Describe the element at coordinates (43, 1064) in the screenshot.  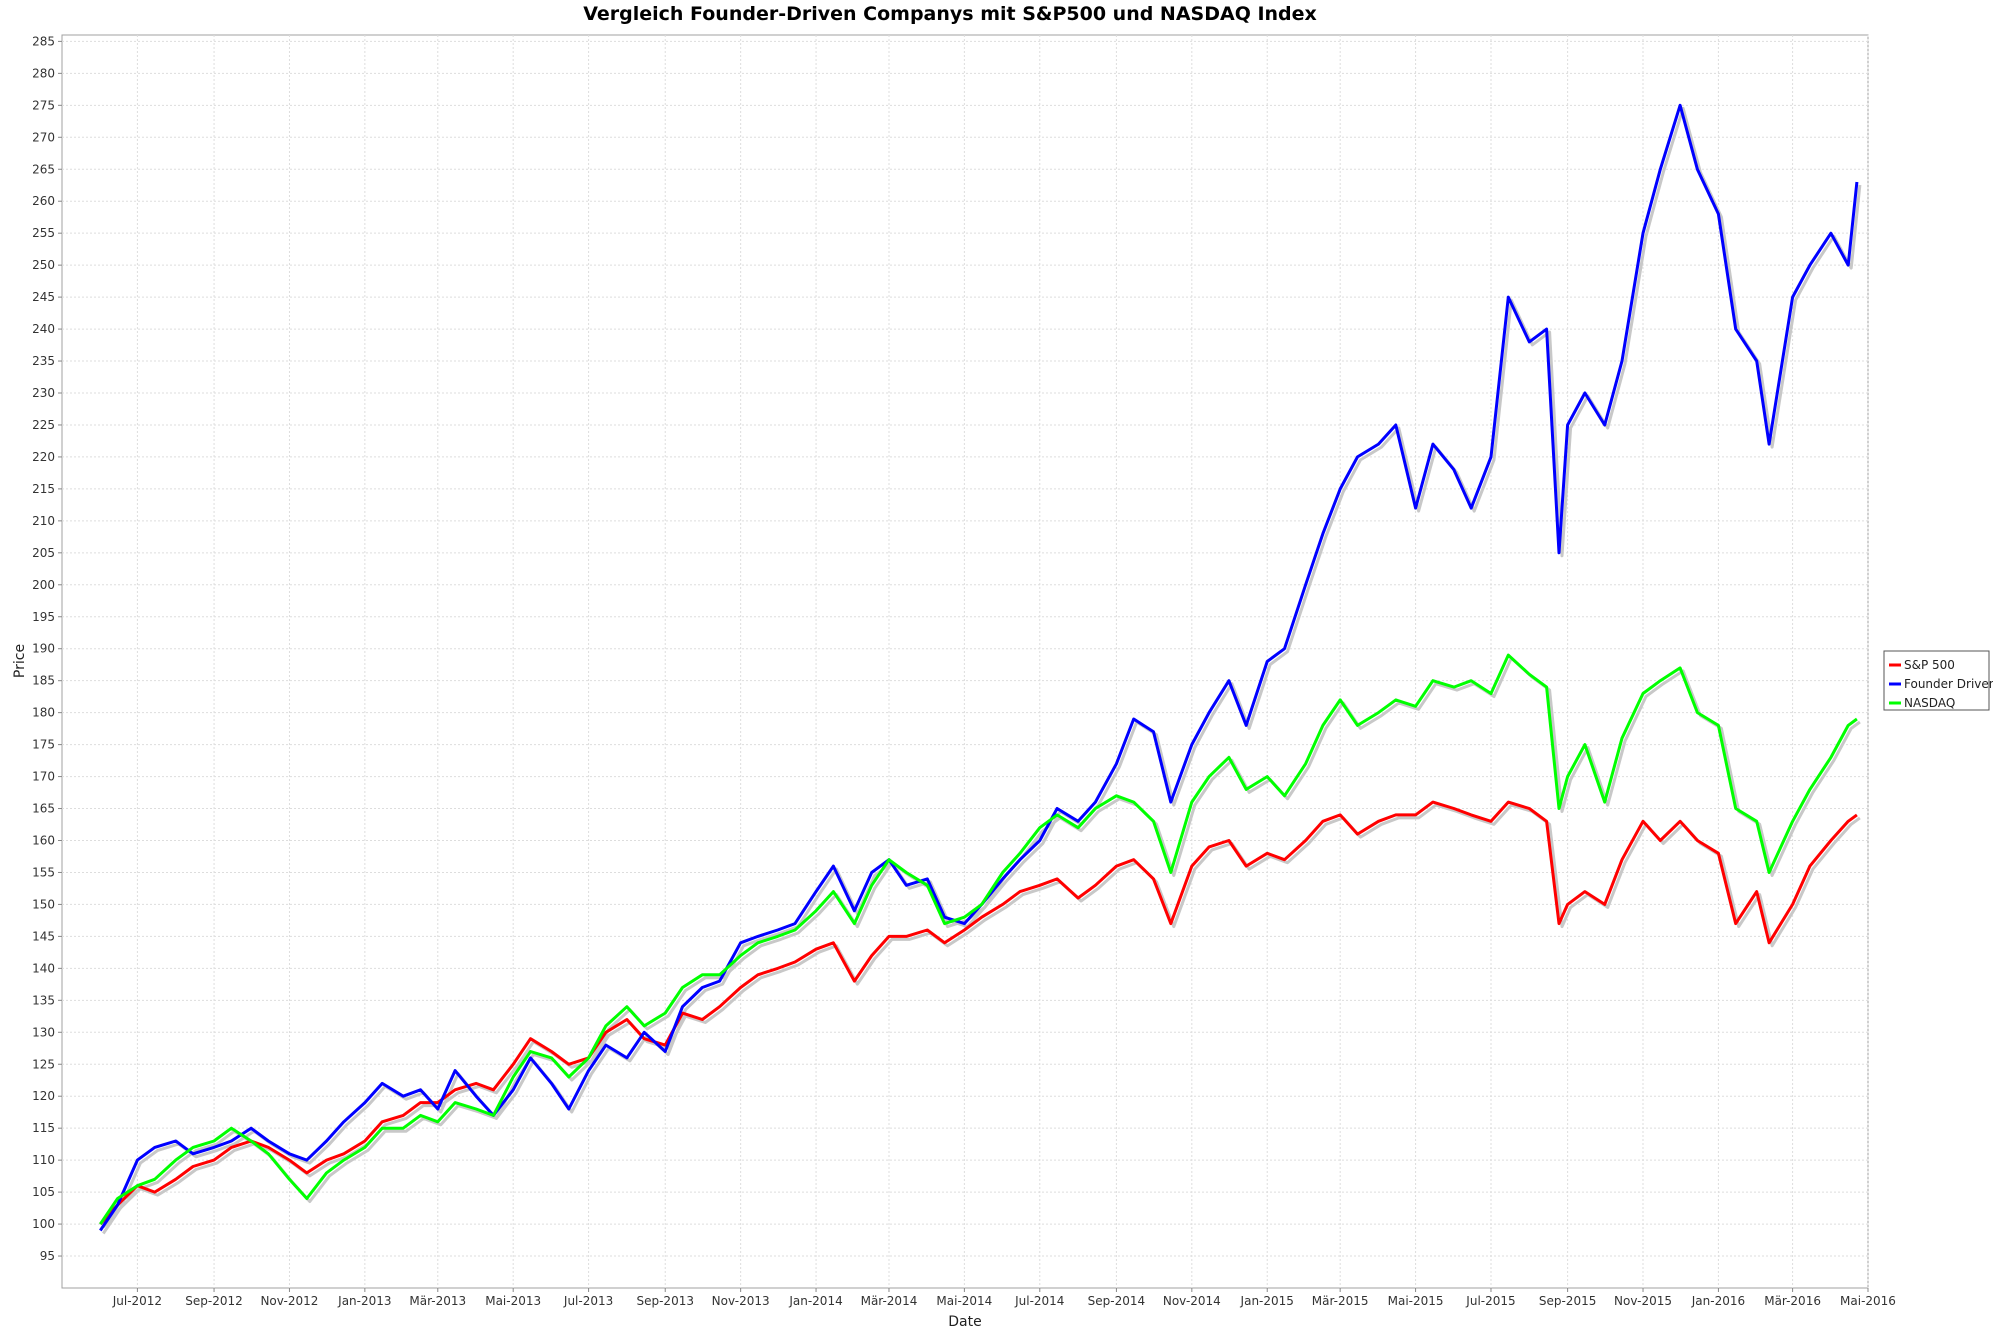
I see `y-tick-label: 125` at that location.